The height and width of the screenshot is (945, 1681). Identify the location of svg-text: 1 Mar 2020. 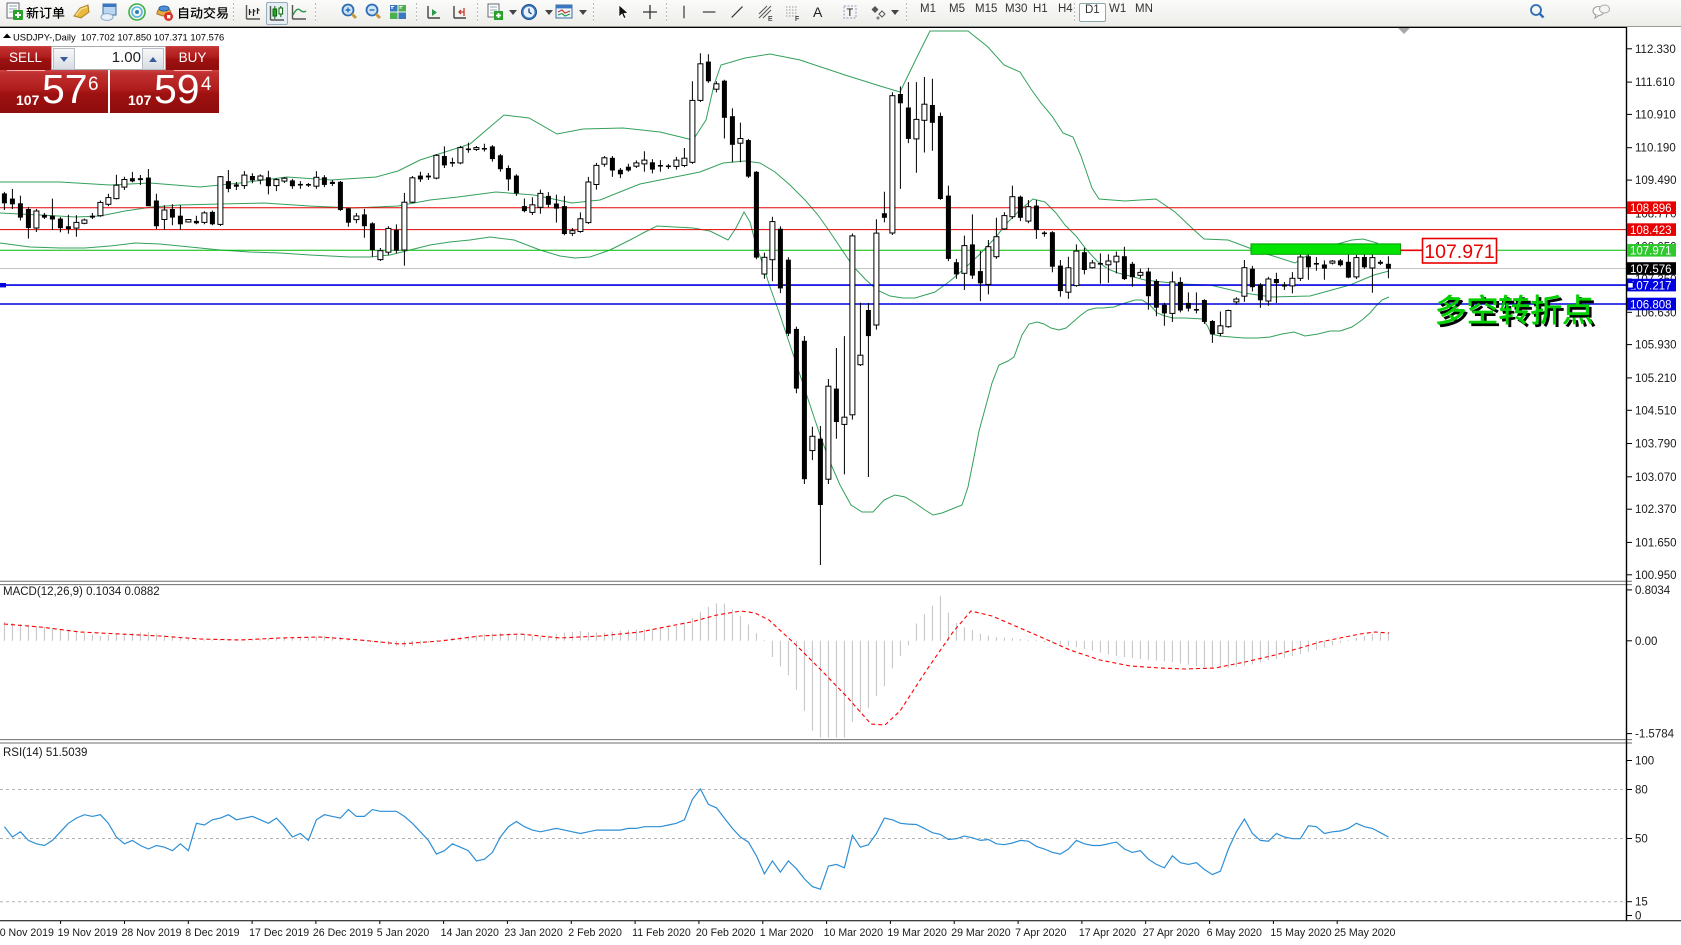
(787, 933).